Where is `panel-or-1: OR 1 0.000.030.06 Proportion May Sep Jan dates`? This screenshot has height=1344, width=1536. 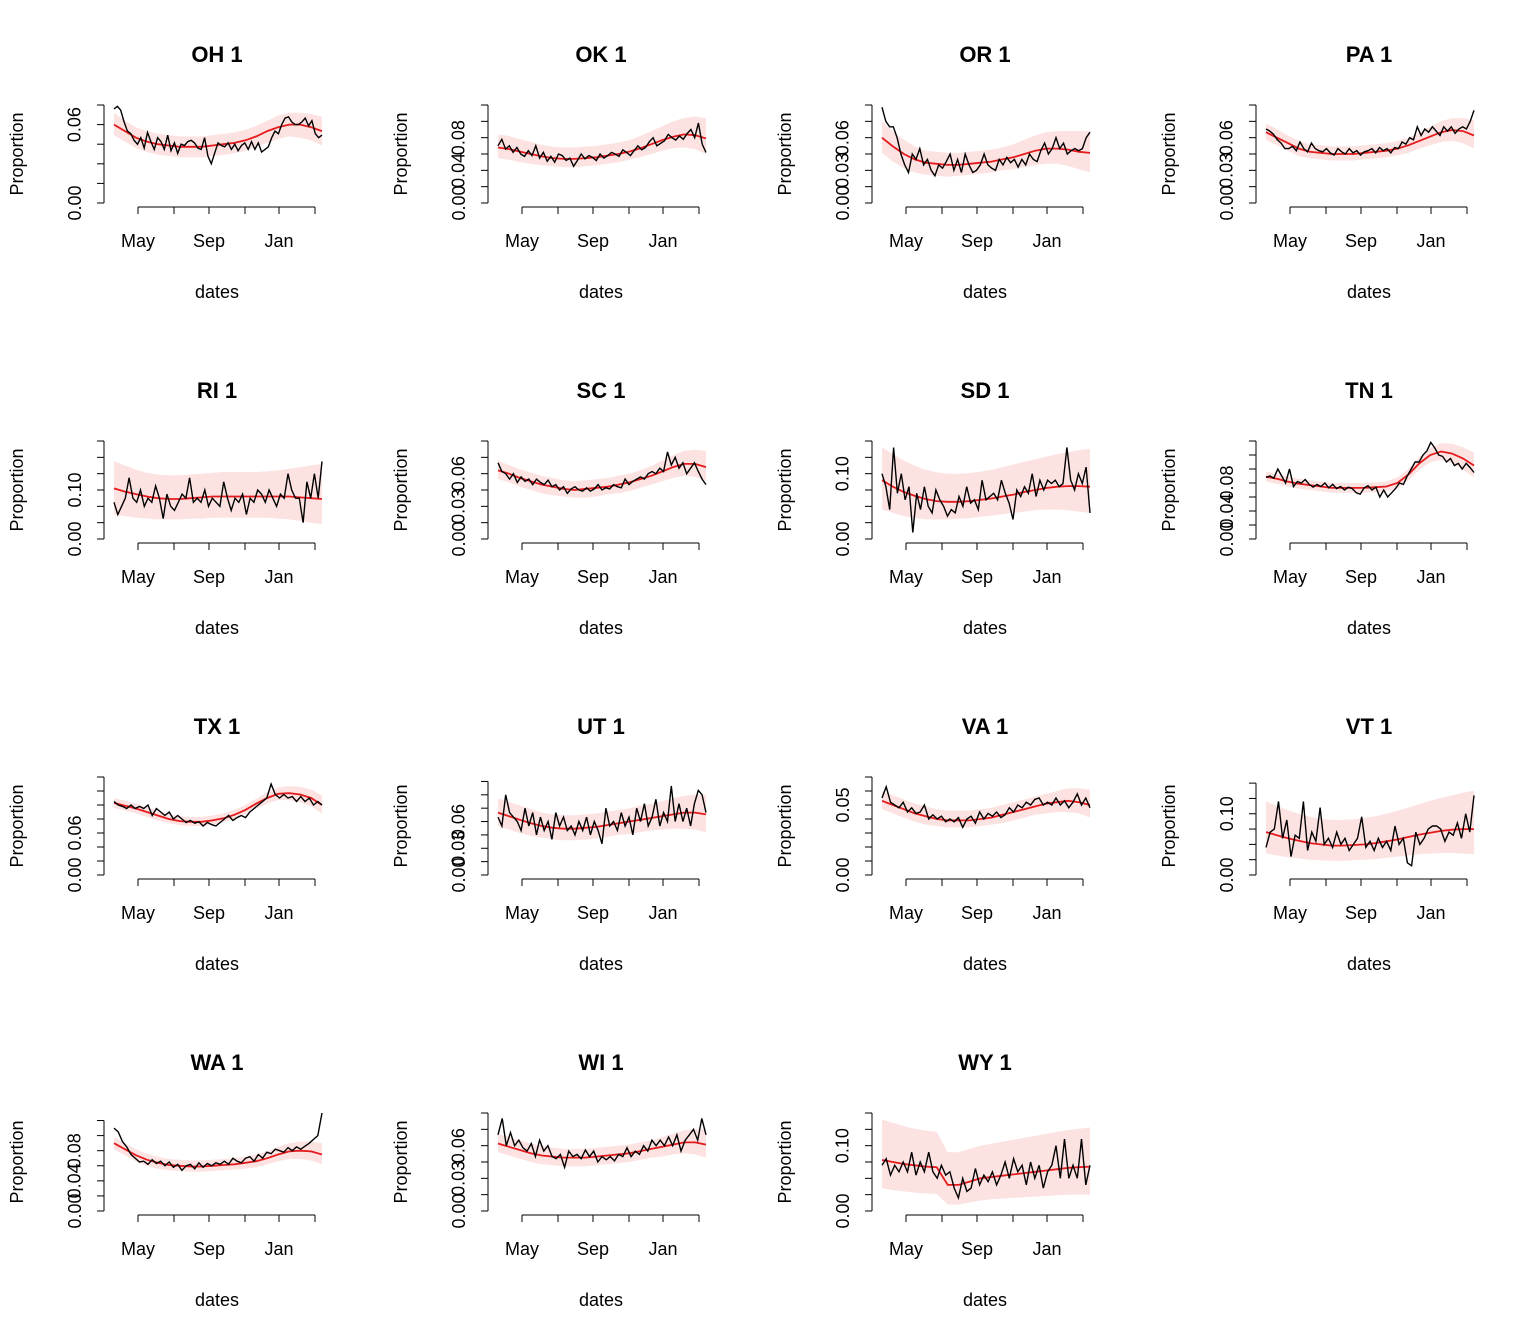 panel-or-1: OR 1 0.000.030.06 Proportion May Sep Jan dates is located at coordinates (933, 172).